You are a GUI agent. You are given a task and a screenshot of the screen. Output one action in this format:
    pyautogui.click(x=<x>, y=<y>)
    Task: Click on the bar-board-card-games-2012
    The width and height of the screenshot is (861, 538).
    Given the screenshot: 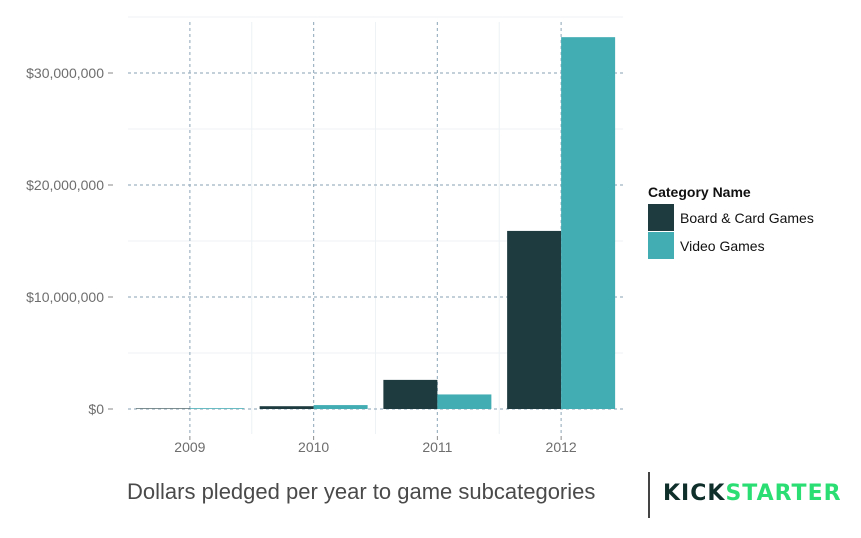 What is the action you would take?
    pyautogui.click(x=534, y=319)
    